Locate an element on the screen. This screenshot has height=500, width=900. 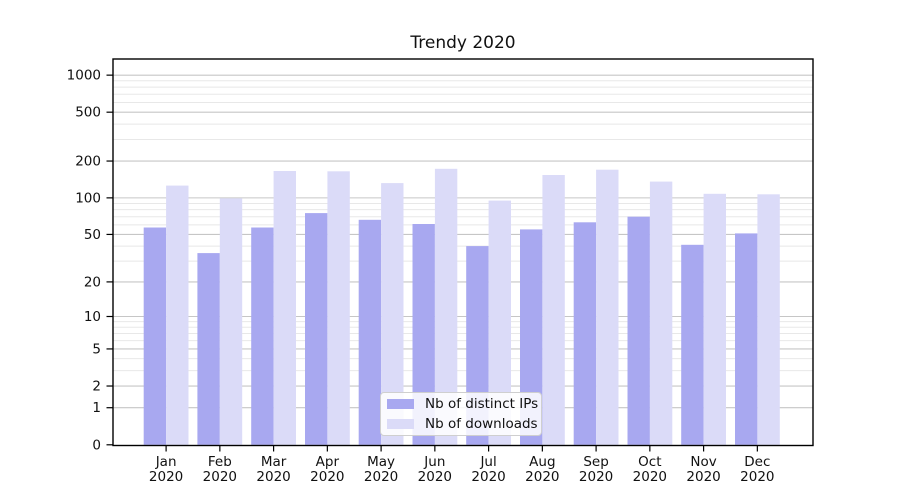
bar-nov-distinct-ips is located at coordinates (692, 344).